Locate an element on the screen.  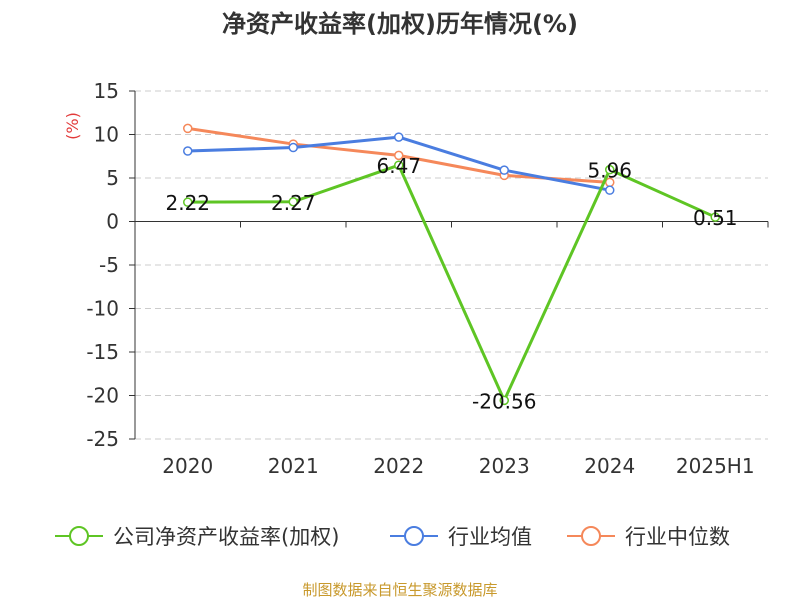
data-label: -20.56 is located at coordinates (504, 401).